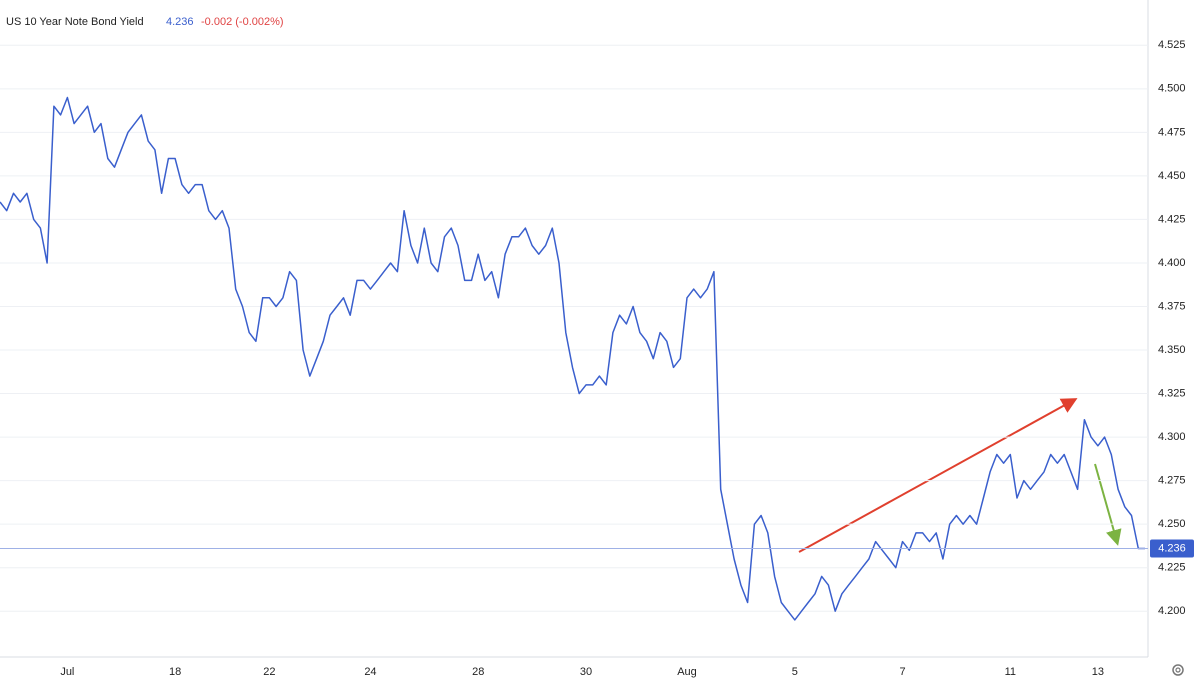  What do you see at coordinates (687, 672) in the screenshot?
I see `x-tick-label: Aug` at bounding box center [687, 672].